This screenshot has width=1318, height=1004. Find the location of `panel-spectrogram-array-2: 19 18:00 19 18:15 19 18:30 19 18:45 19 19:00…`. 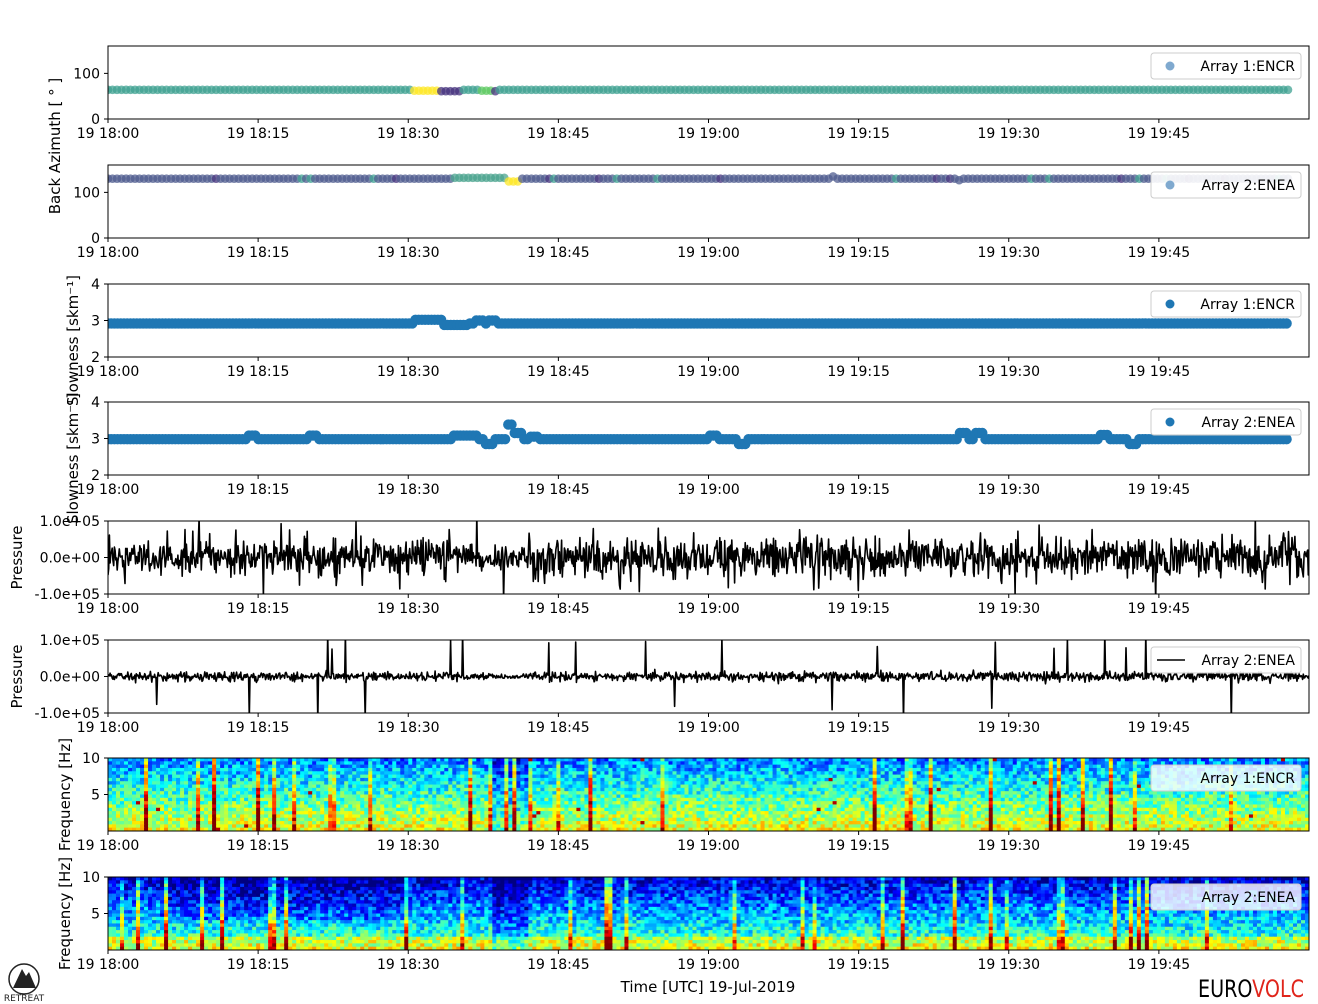

panel-spectrogram-array-2: 19 18:00 19 18:15 19 18:30 19 18:45 19 19:00… is located at coordinates (683, 915).